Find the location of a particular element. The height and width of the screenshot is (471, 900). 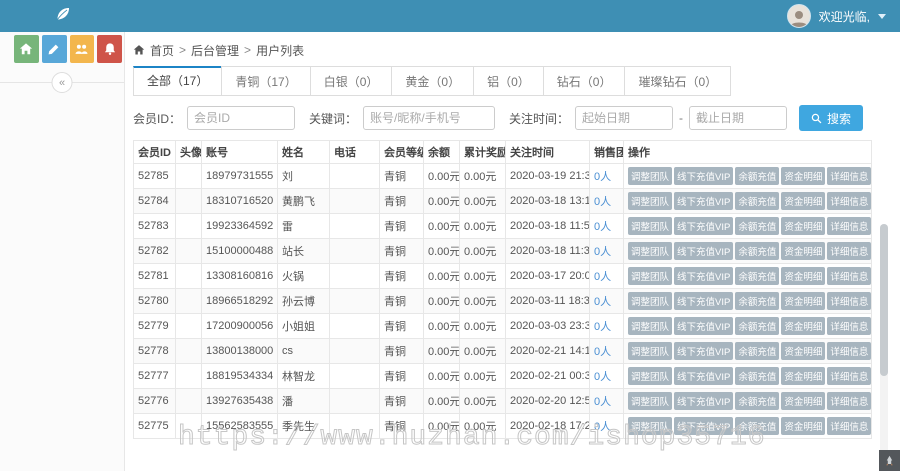

member-id-input is located at coordinates (241, 118).